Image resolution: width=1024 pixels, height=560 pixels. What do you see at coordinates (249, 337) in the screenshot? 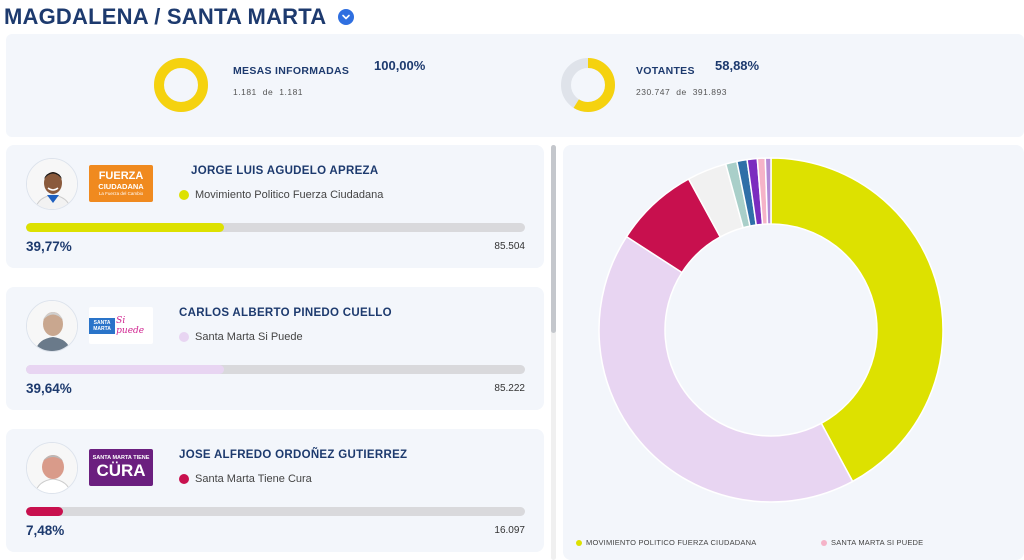
I see `party-name: Santa Marta Si Puede` at bounding box center [249, 337].